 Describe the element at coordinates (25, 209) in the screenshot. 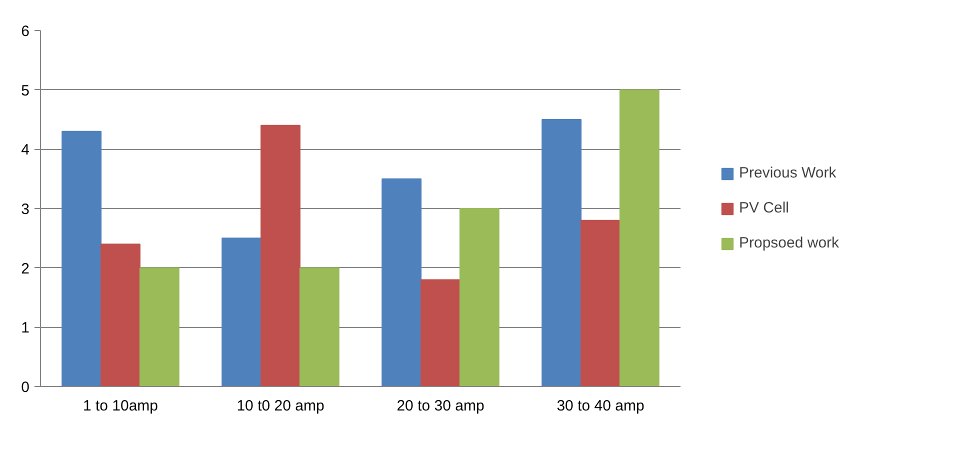

I see `y-tick-label: 3` at that location.